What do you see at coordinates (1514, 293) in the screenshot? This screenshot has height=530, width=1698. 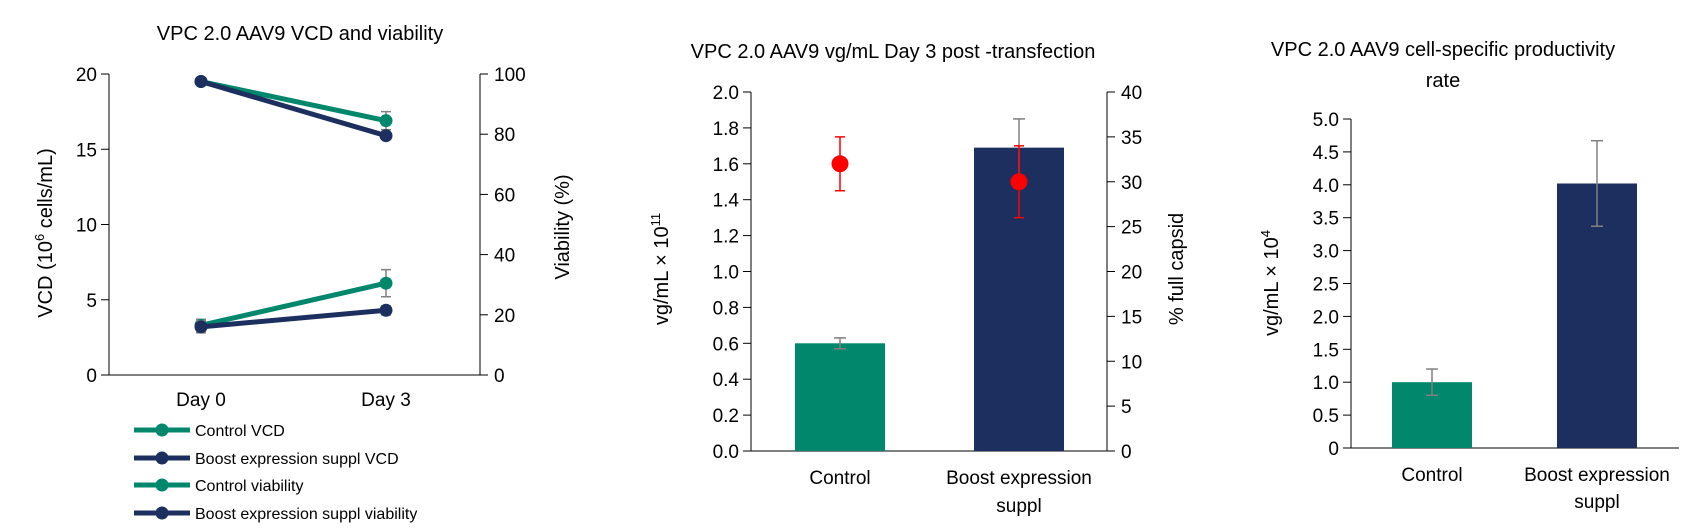 I see `chart3-bars` at bounding box center [1514, 293].